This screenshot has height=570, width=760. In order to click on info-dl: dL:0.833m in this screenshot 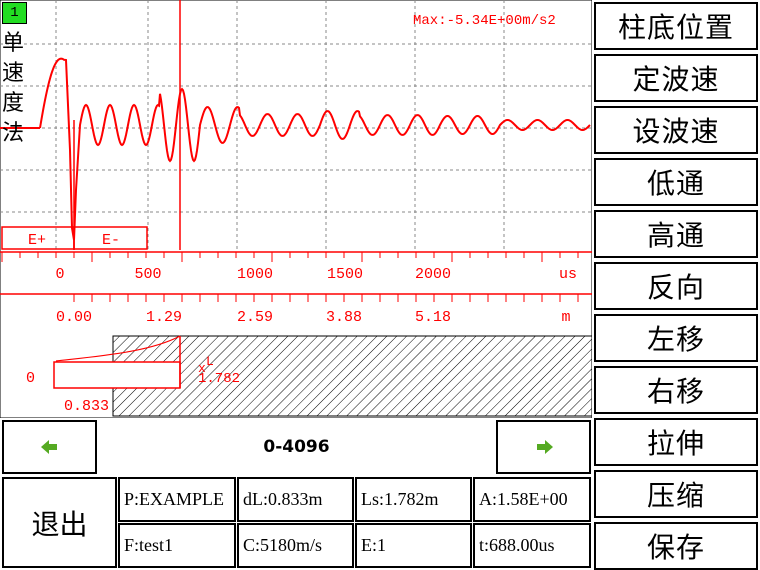, I will do `click(295, 499)`.